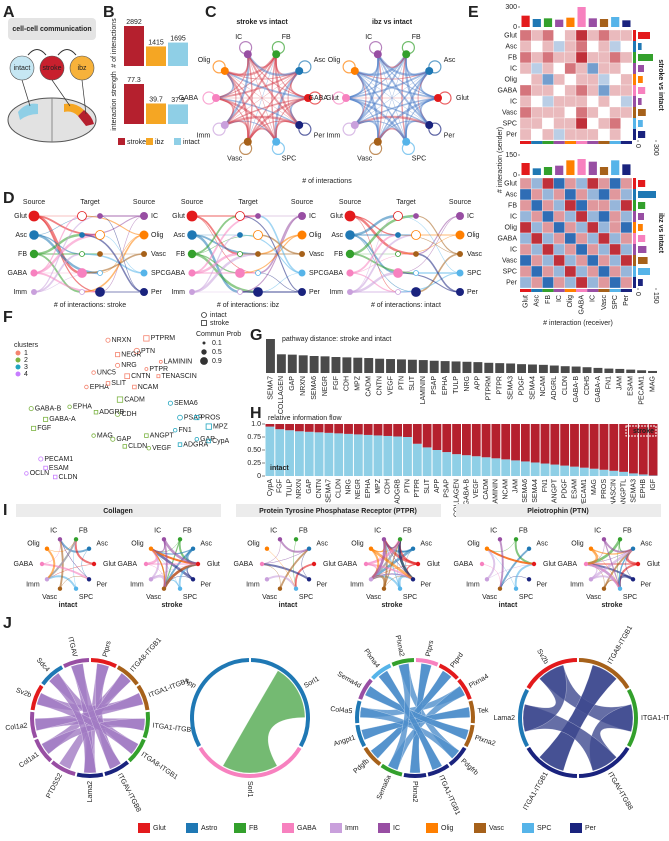 Image resolution: width=669 pixels, height=841 pixels. What do you see at coordinates (178, 100) in the screenshot?
I see `value-label: 37.9` at bounding box center [178, 100].